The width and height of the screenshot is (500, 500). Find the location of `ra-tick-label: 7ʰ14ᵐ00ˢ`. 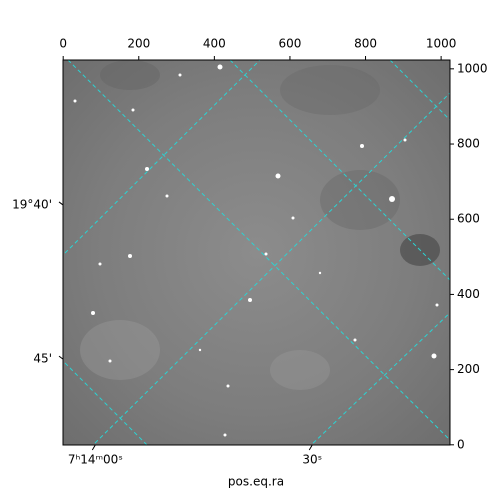

ra-tick-label: 7ʰ14ᵐ00ˢ is located at coordinates (95, 460).